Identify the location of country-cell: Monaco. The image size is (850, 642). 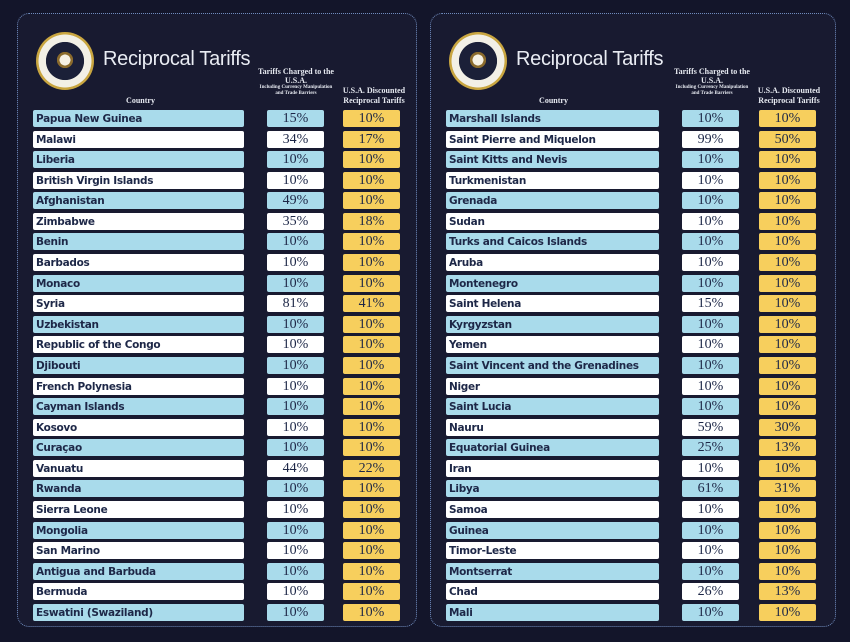
(138, 283).